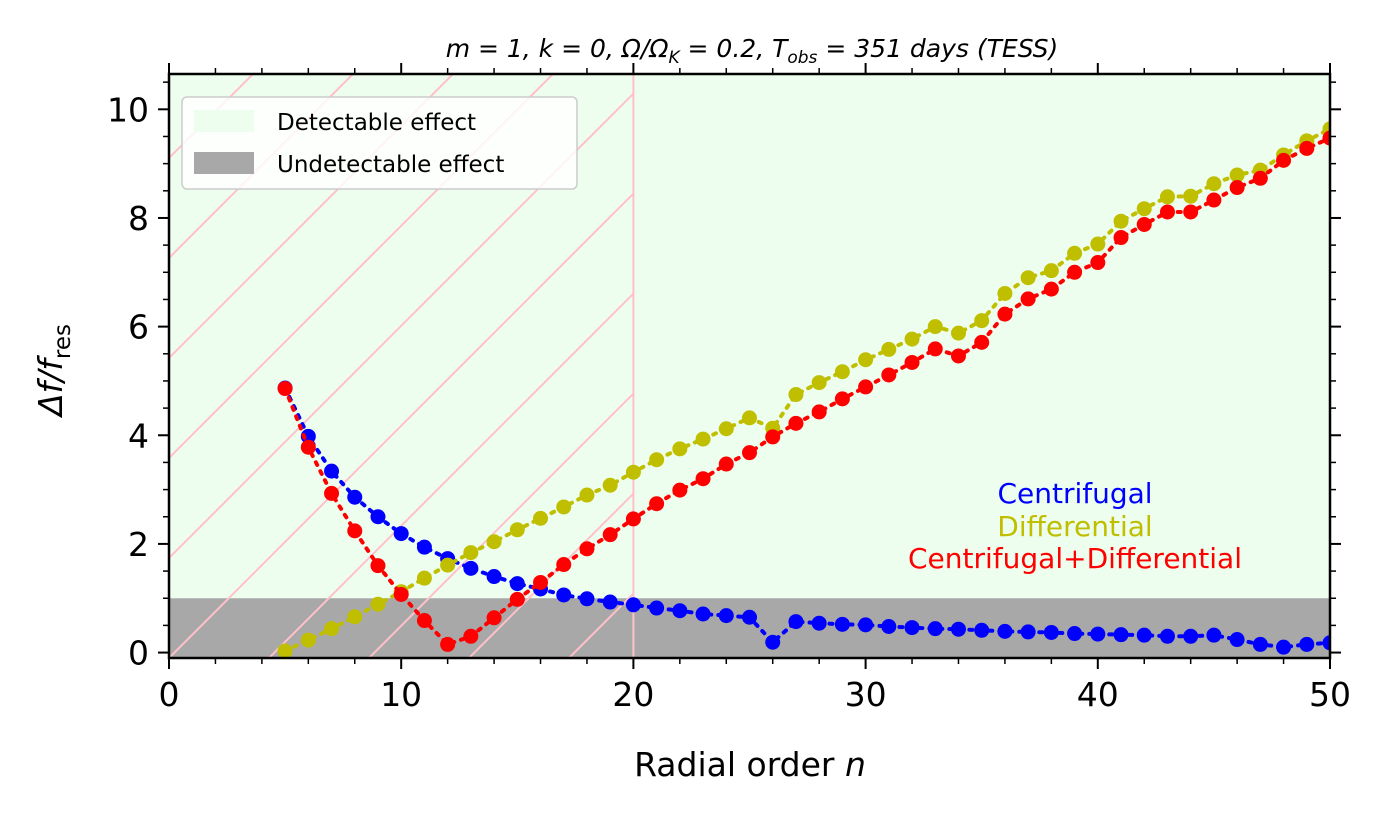 The image size is (1387, 816). What do you see at coordinates (138, 653) in the screenshot?
I see `y-tick-label: 0` at bounding box center [138, 653].